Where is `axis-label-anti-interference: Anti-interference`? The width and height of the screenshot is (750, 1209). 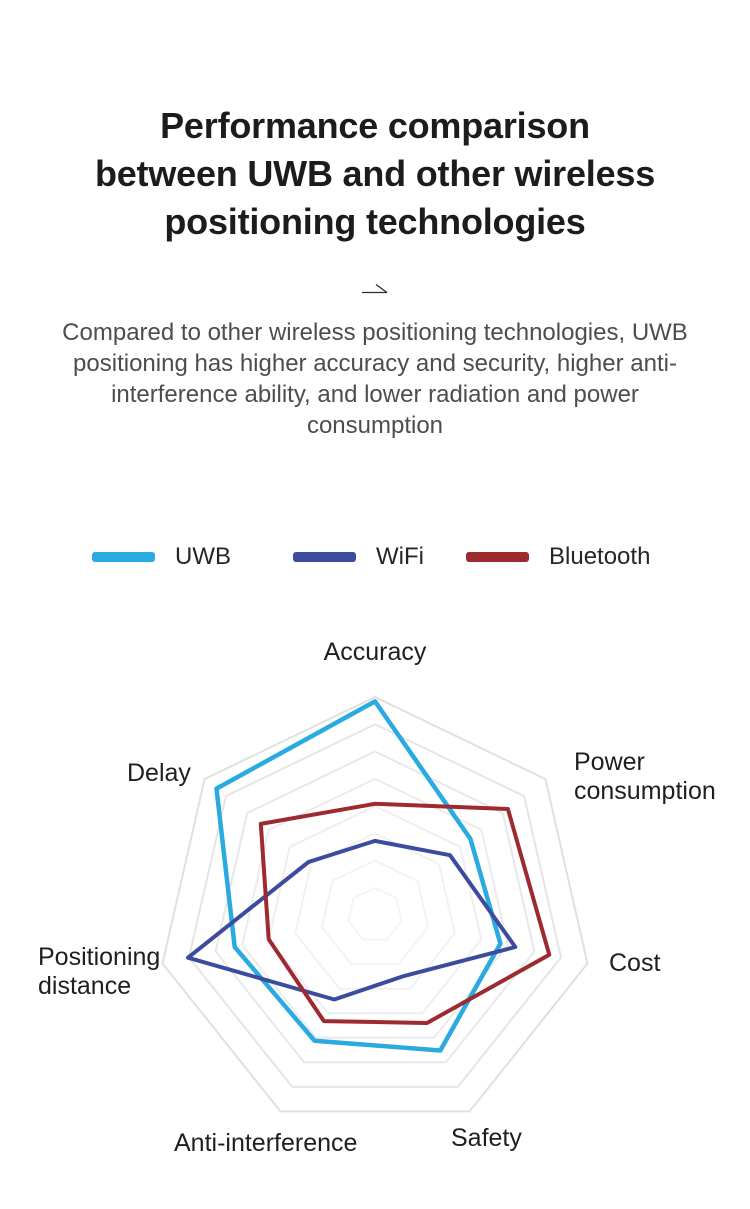
axis-label-anti-interference: Anti-interference is located at coordinates (266, 1143).